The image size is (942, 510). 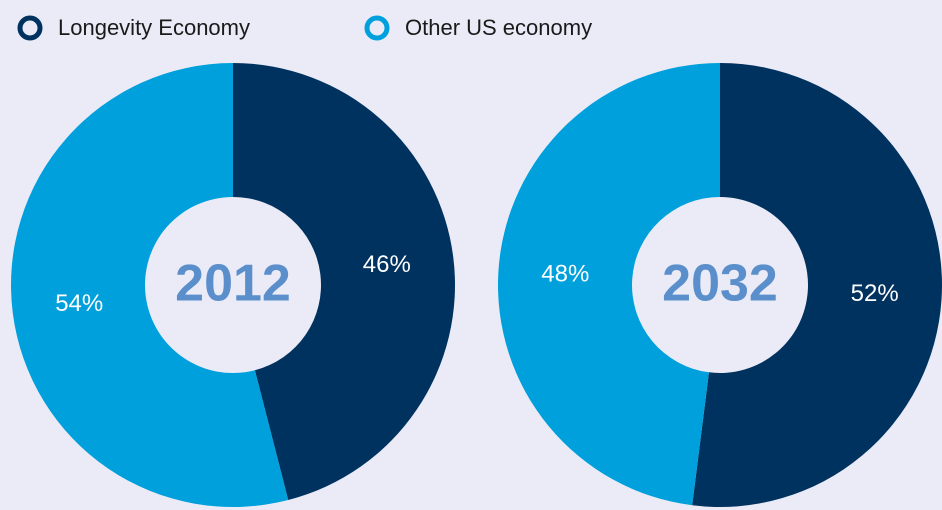 What do you see at coordinates (154, 27) in the screenshot?
I see `legend-label: Longevity Economy` at bounding box center [154, 27].